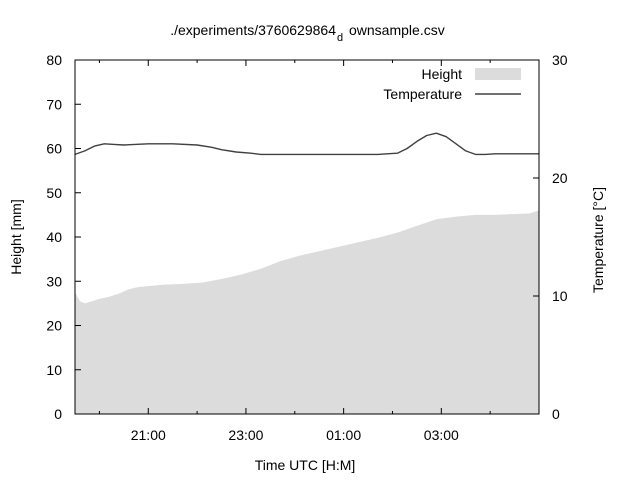  I want to click on y-tick-label: 40, so click(54, 237).